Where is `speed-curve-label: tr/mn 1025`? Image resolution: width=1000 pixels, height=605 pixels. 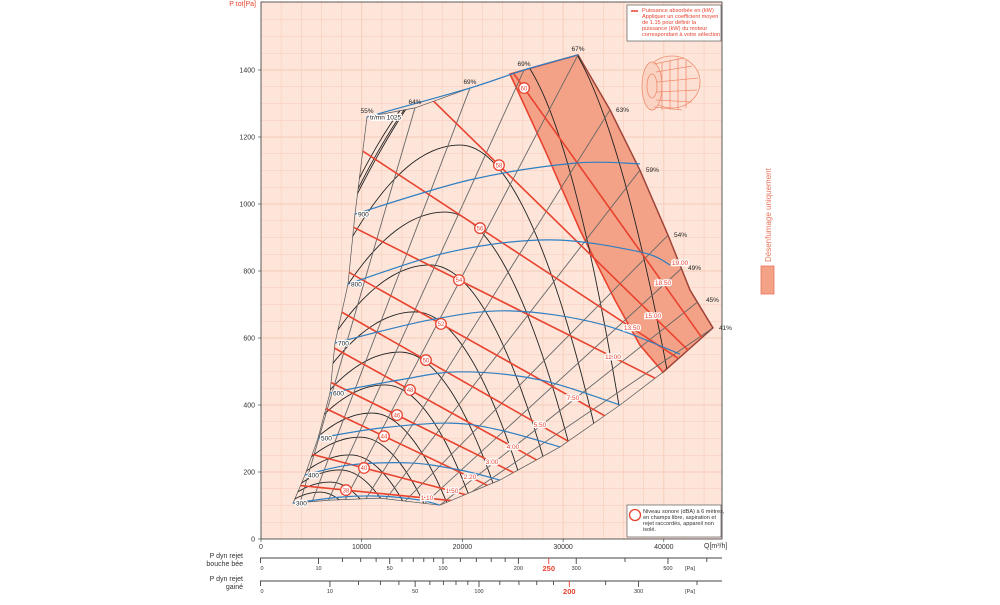 speed-curve-label: tr/mn 1025 is located at coordinates (385, 117).